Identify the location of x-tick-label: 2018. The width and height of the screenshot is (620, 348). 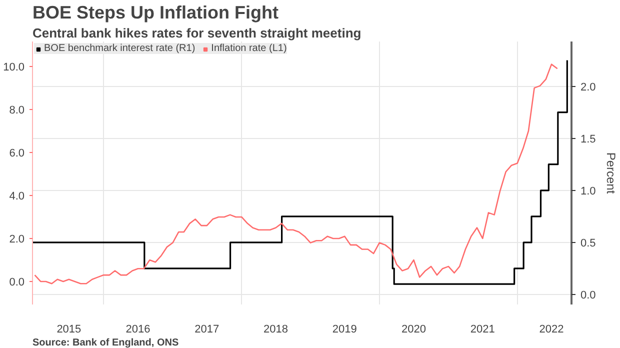
(276, 330).